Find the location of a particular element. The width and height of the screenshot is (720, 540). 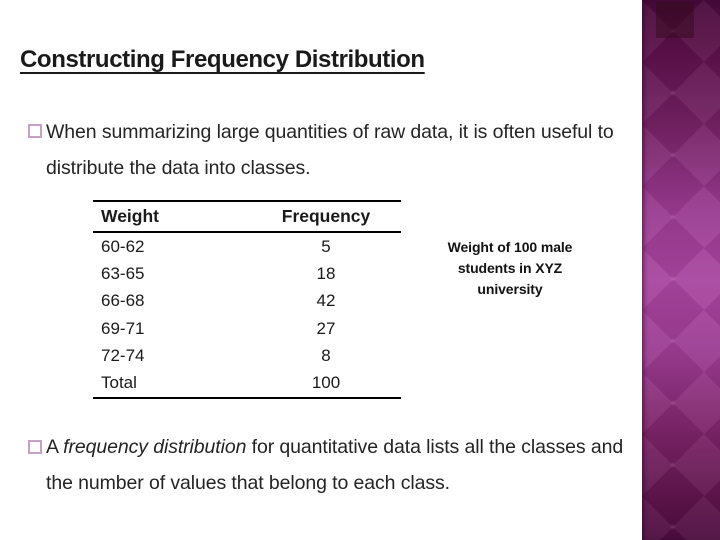

definition-term: frequency distribution is located at coordinates (155, 447).